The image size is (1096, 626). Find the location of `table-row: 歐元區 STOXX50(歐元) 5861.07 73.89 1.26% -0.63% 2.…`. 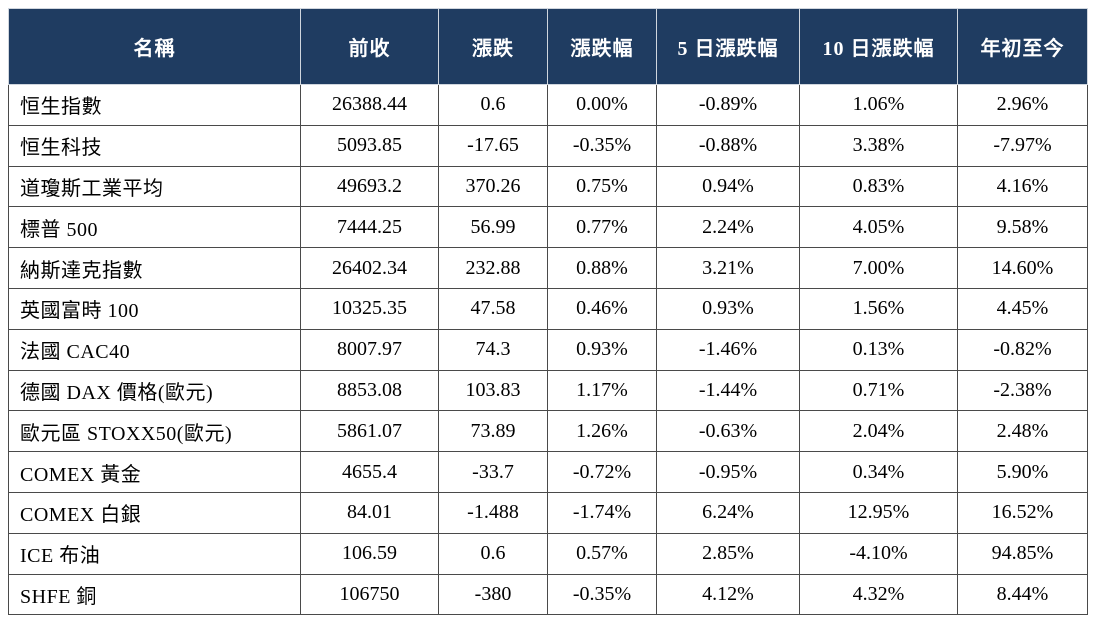

table-row: 歐元區 STOXX50(歐元) 5861.07 73.89 1.26% -0.63% 2.… is located at coordinates (548, 431).